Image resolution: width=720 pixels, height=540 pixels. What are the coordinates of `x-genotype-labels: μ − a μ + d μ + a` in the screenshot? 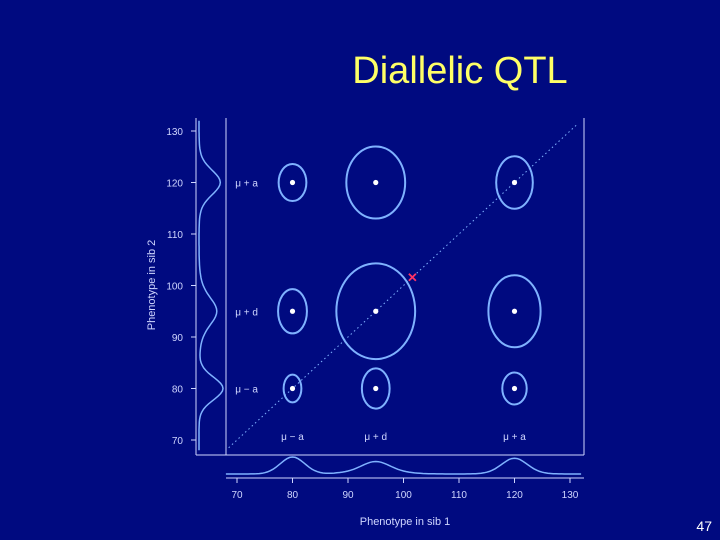 It's located at (403, 437).